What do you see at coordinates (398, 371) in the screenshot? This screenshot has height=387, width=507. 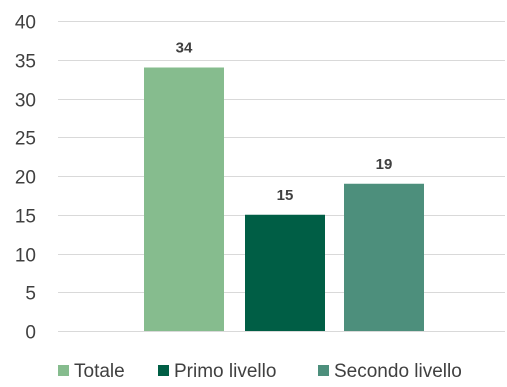 I see `legend-label: Secondo livello` at bounding box center [398, 371].